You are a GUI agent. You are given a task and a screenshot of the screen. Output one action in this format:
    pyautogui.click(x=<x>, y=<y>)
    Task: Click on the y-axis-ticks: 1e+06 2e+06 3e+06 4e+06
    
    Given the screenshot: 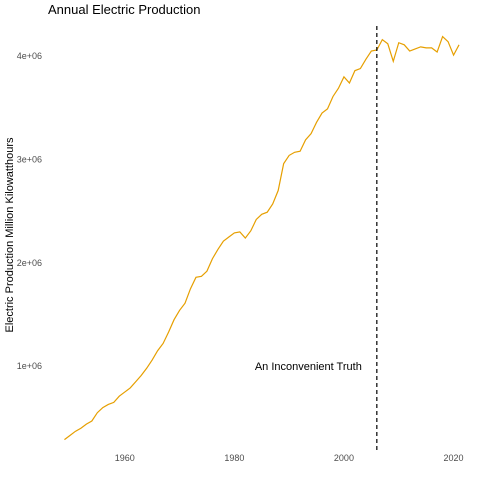 What is the action you would take?
    pyautogui.click(x=29, y=211)
    